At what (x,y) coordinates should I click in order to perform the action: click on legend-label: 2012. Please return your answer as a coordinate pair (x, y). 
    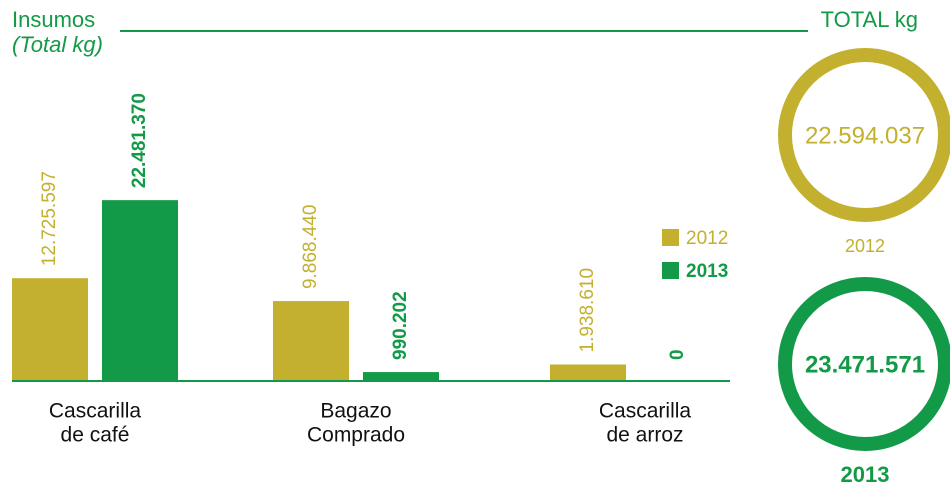
    Looking at the image, I should click on (707, 238).